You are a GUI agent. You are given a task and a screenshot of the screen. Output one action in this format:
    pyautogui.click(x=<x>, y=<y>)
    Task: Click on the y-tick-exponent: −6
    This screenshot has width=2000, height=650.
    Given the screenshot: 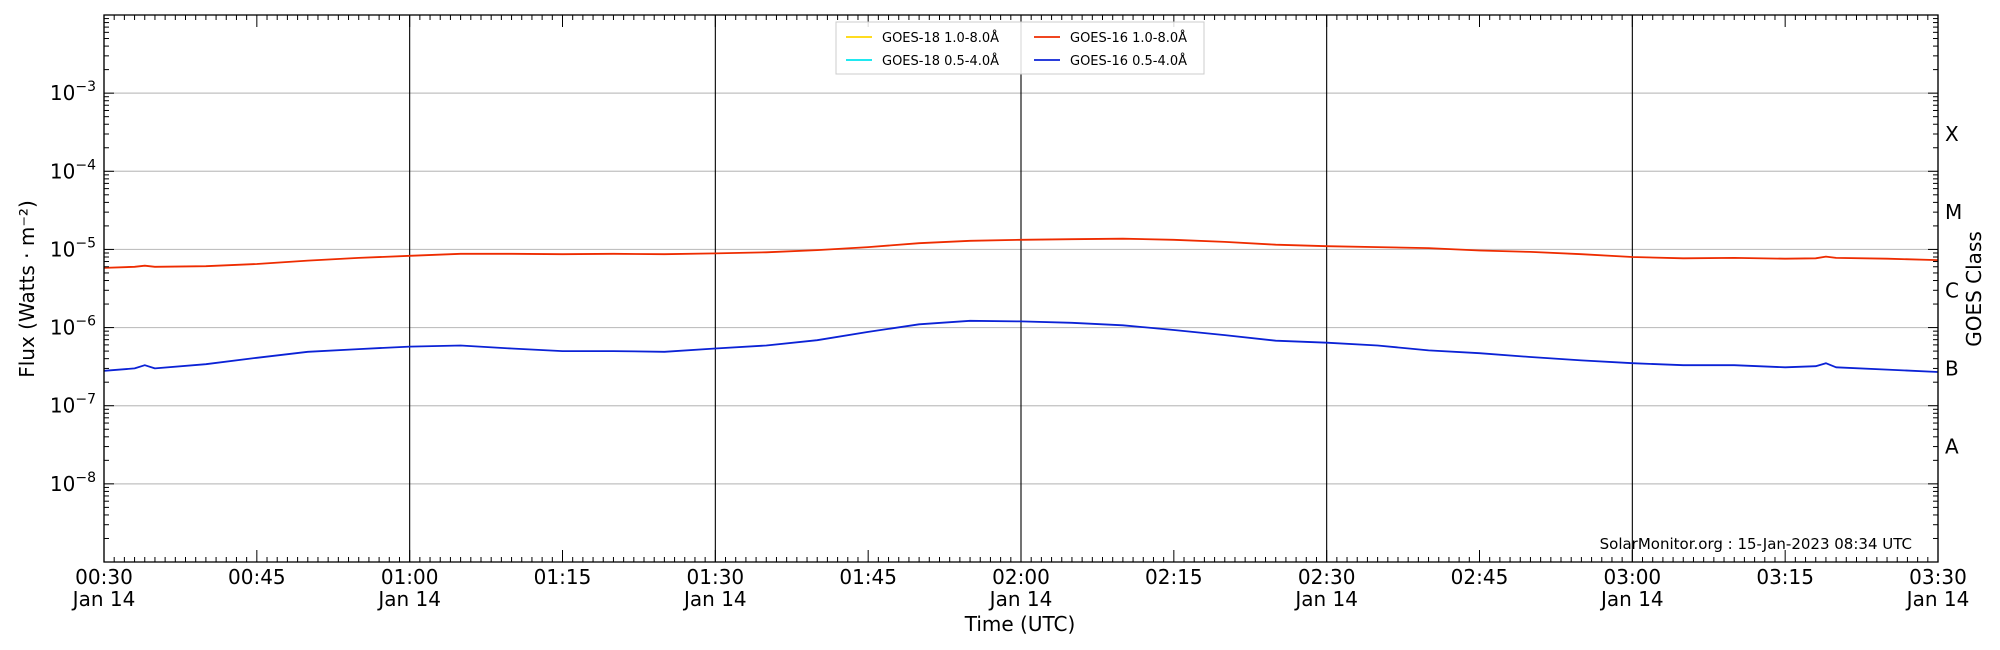 What is the action you would take?
    pyautogui.click(x=85, y=322)
    